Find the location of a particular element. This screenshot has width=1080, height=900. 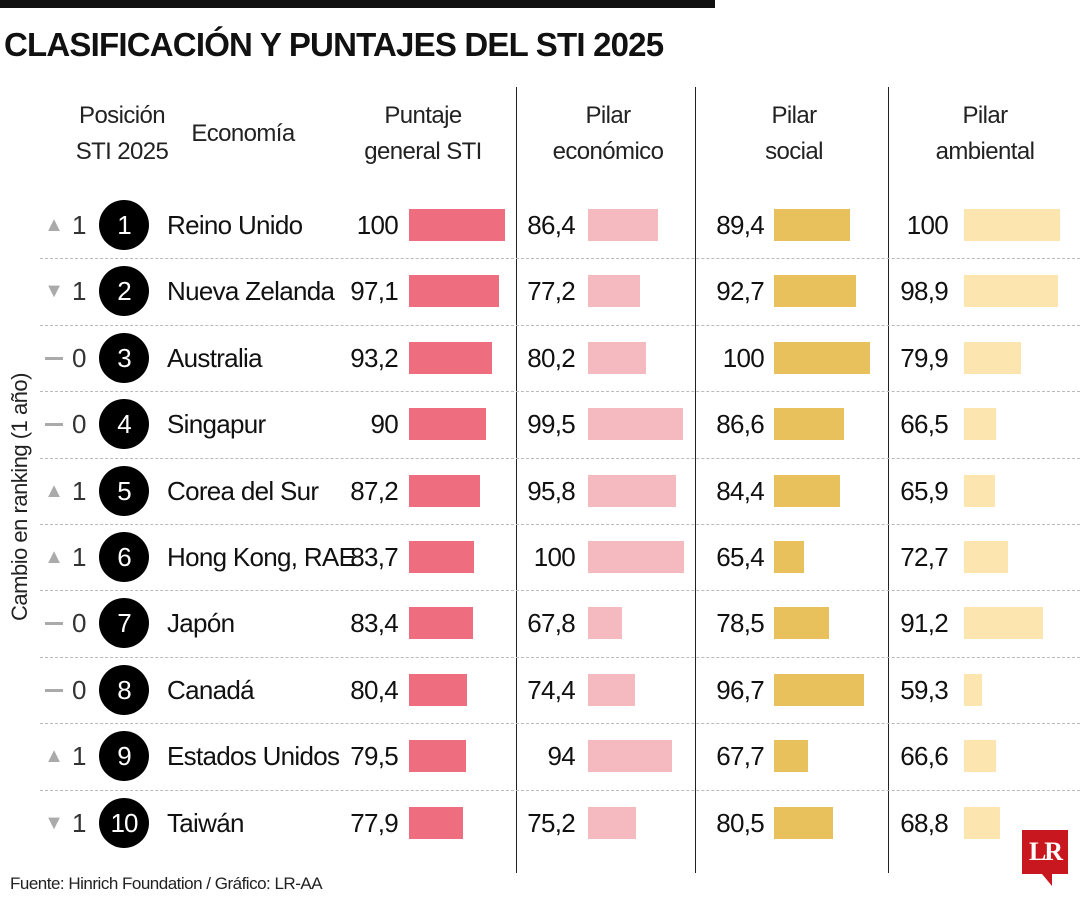

chart-title: CLASIFICACIÓN Y PUNTAJES DEL STI 2025 is located at coordinates (334, 44).